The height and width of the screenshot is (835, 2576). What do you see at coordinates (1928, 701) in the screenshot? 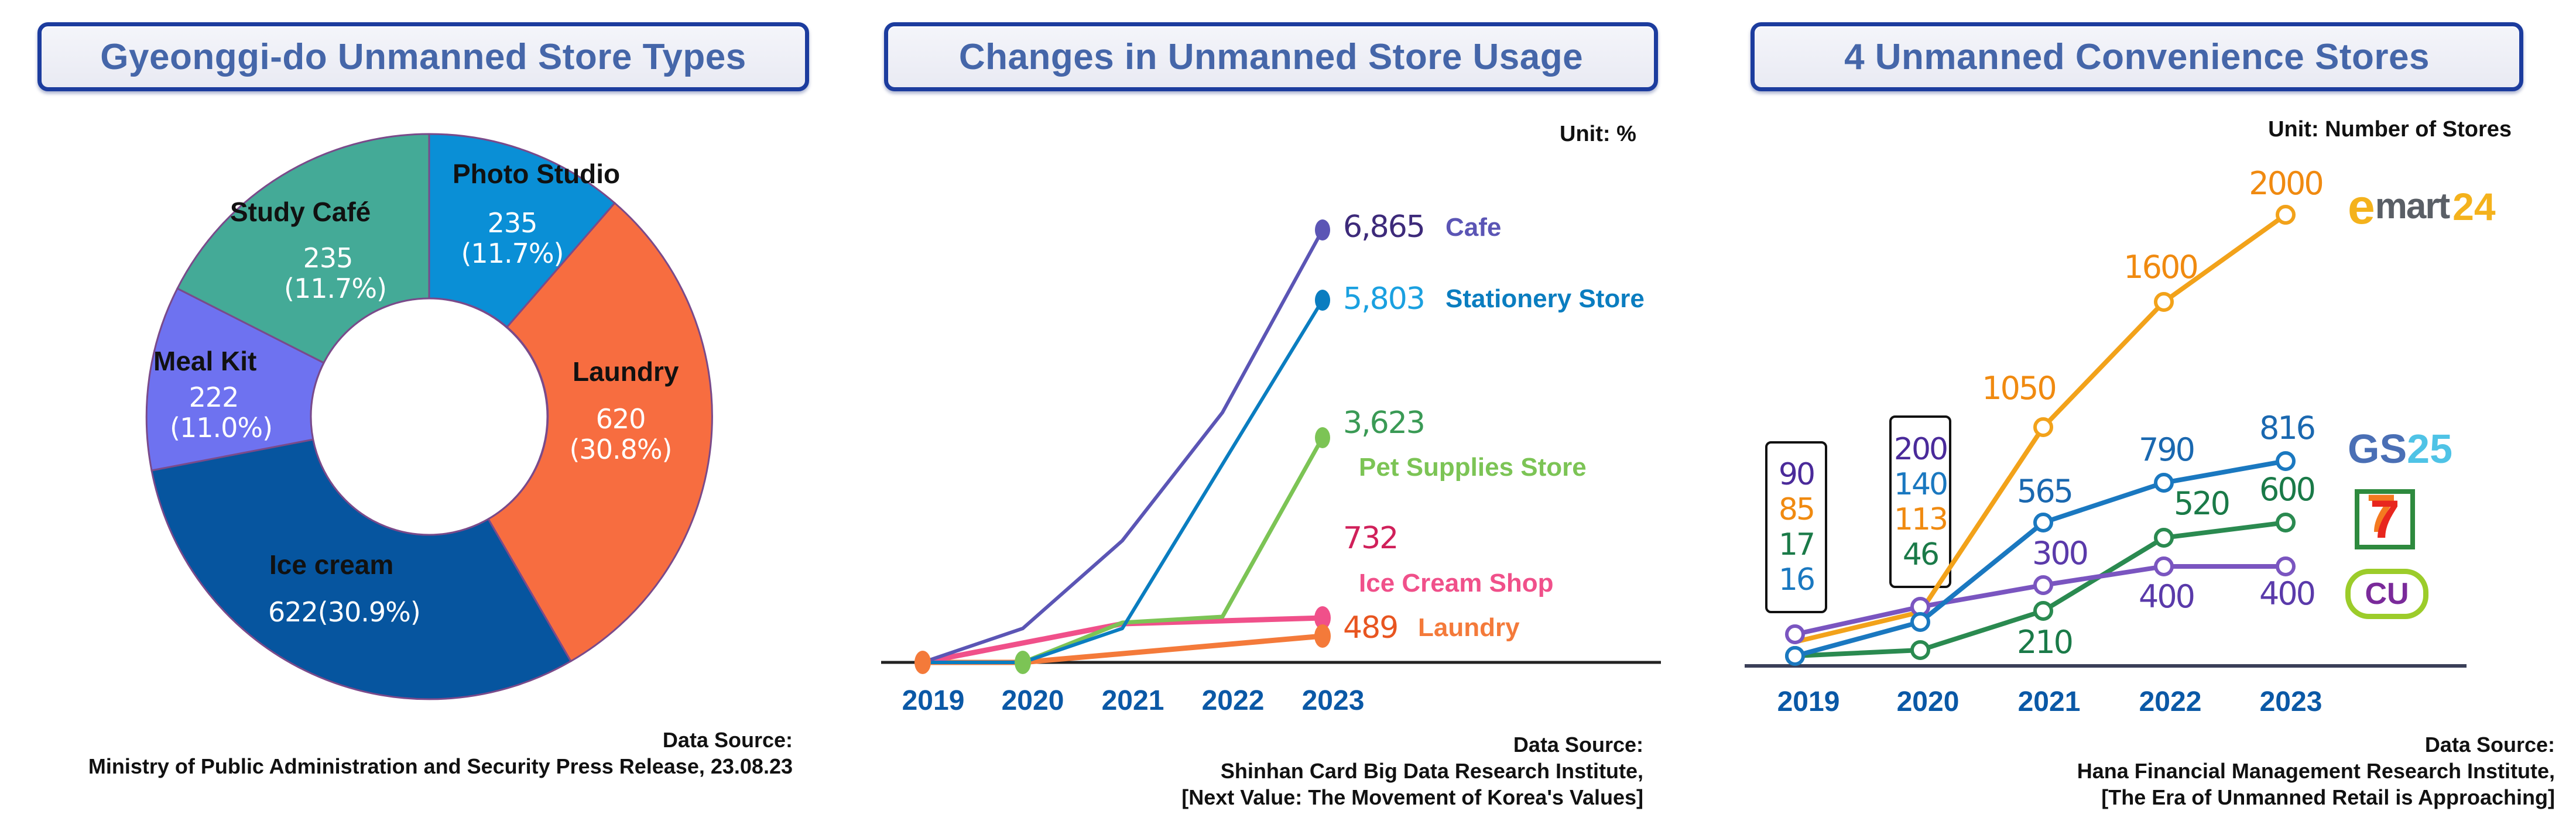
I see `conv-year-2020: 2020` at bounding box center [1928, 701].